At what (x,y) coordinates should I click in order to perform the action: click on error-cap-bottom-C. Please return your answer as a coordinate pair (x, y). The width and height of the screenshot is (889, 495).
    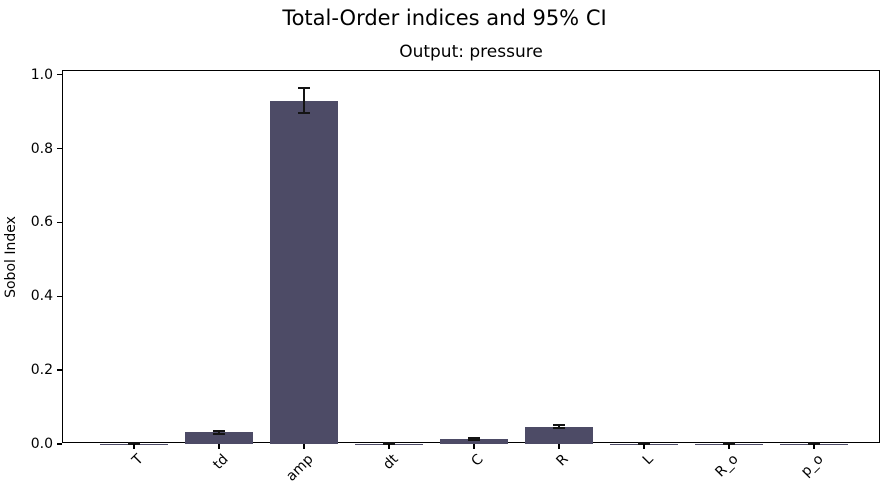
    Looking at the image, I should click on (474, 439).